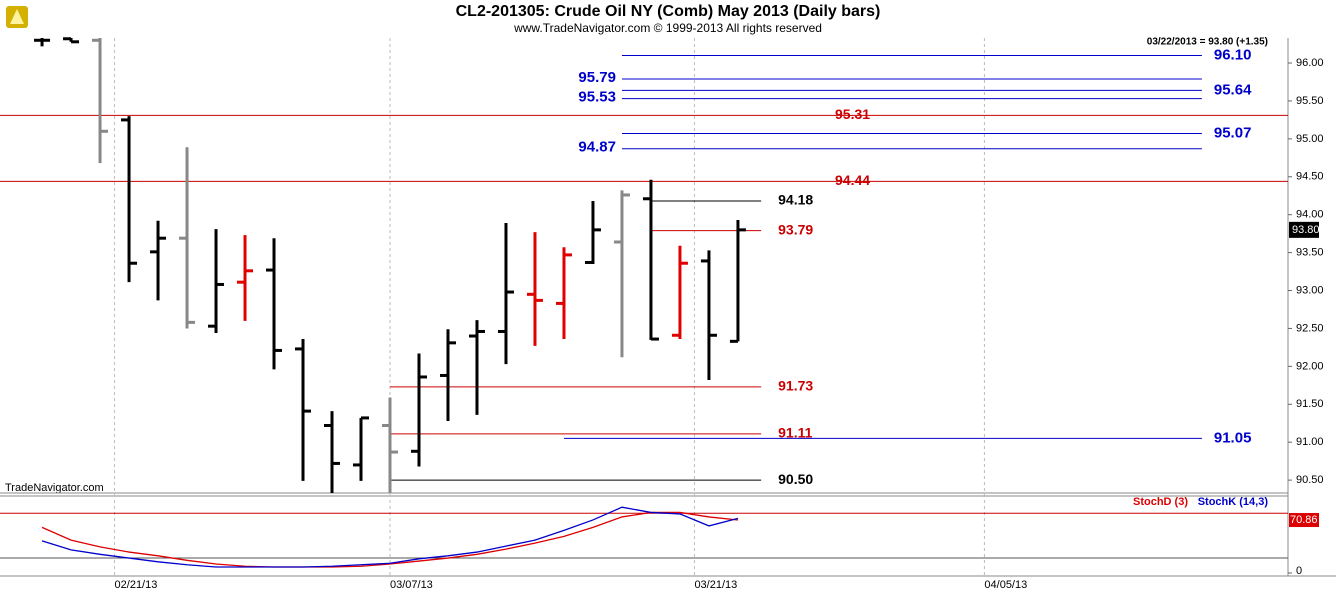 This screenshot has height=594, width=1336. I want to click on last-price-box, so click(1304, 229).